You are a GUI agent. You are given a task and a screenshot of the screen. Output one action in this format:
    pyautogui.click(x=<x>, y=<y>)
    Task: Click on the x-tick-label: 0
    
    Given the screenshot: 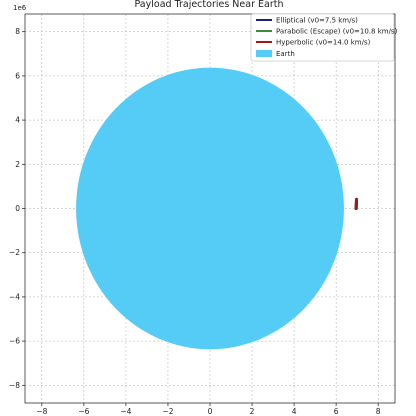 What is the action you would take?
    pyautogui.click(x=210, y=411)
    